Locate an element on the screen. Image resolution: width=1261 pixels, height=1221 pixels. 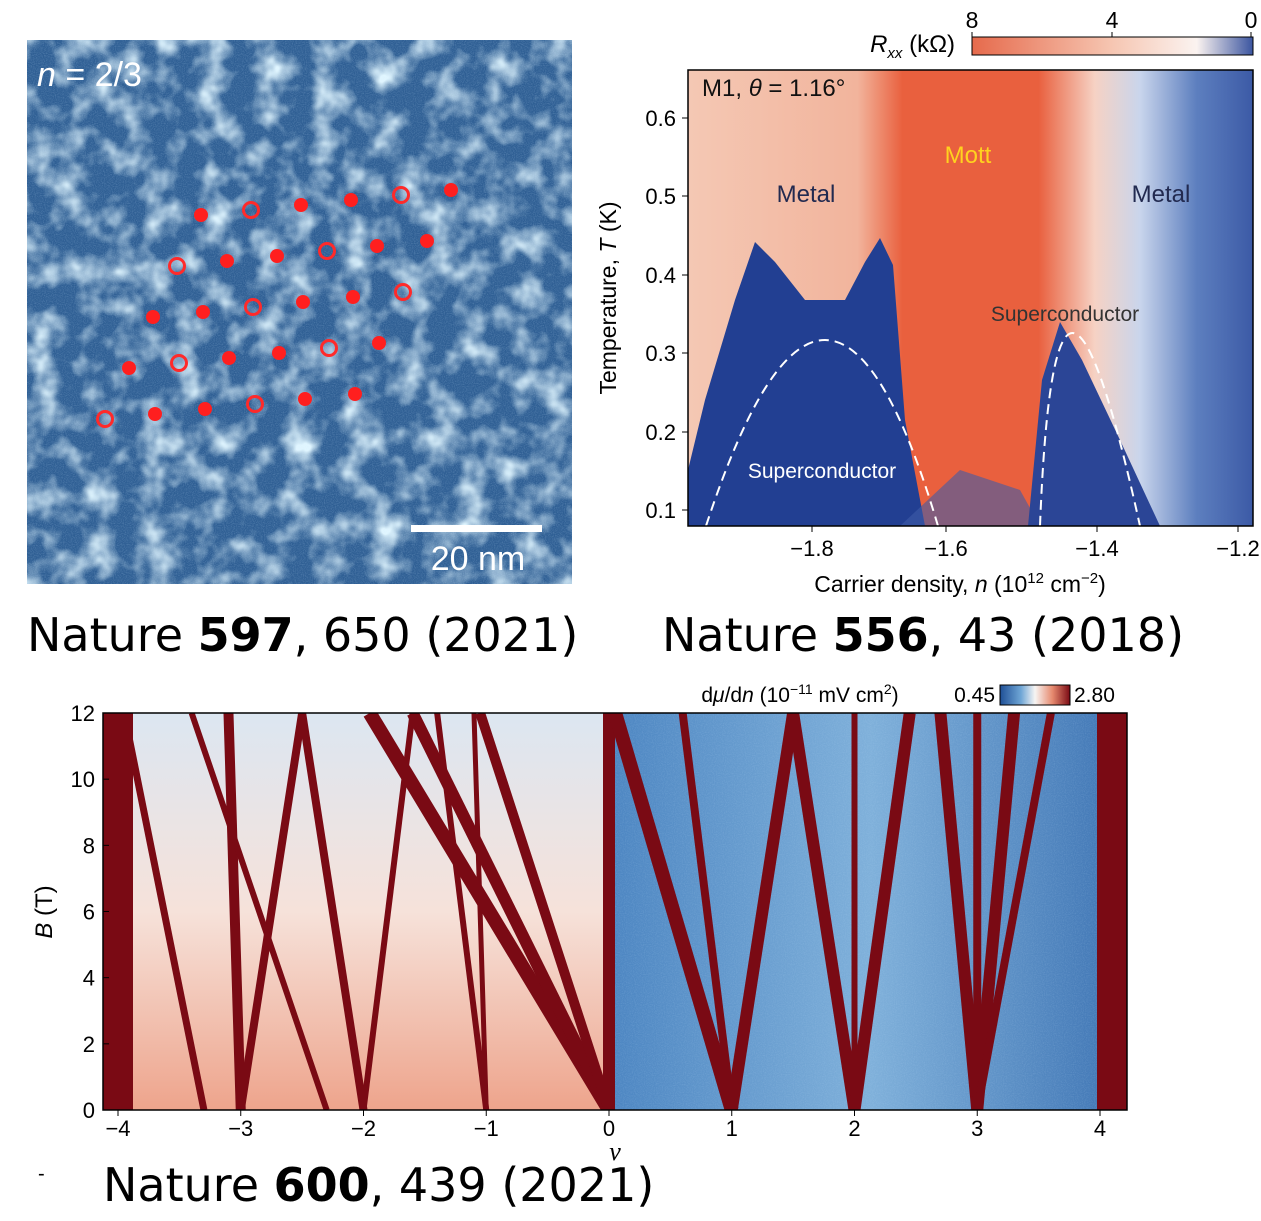
x-tick-label: −1.8 is located at coordinates (811, 548).